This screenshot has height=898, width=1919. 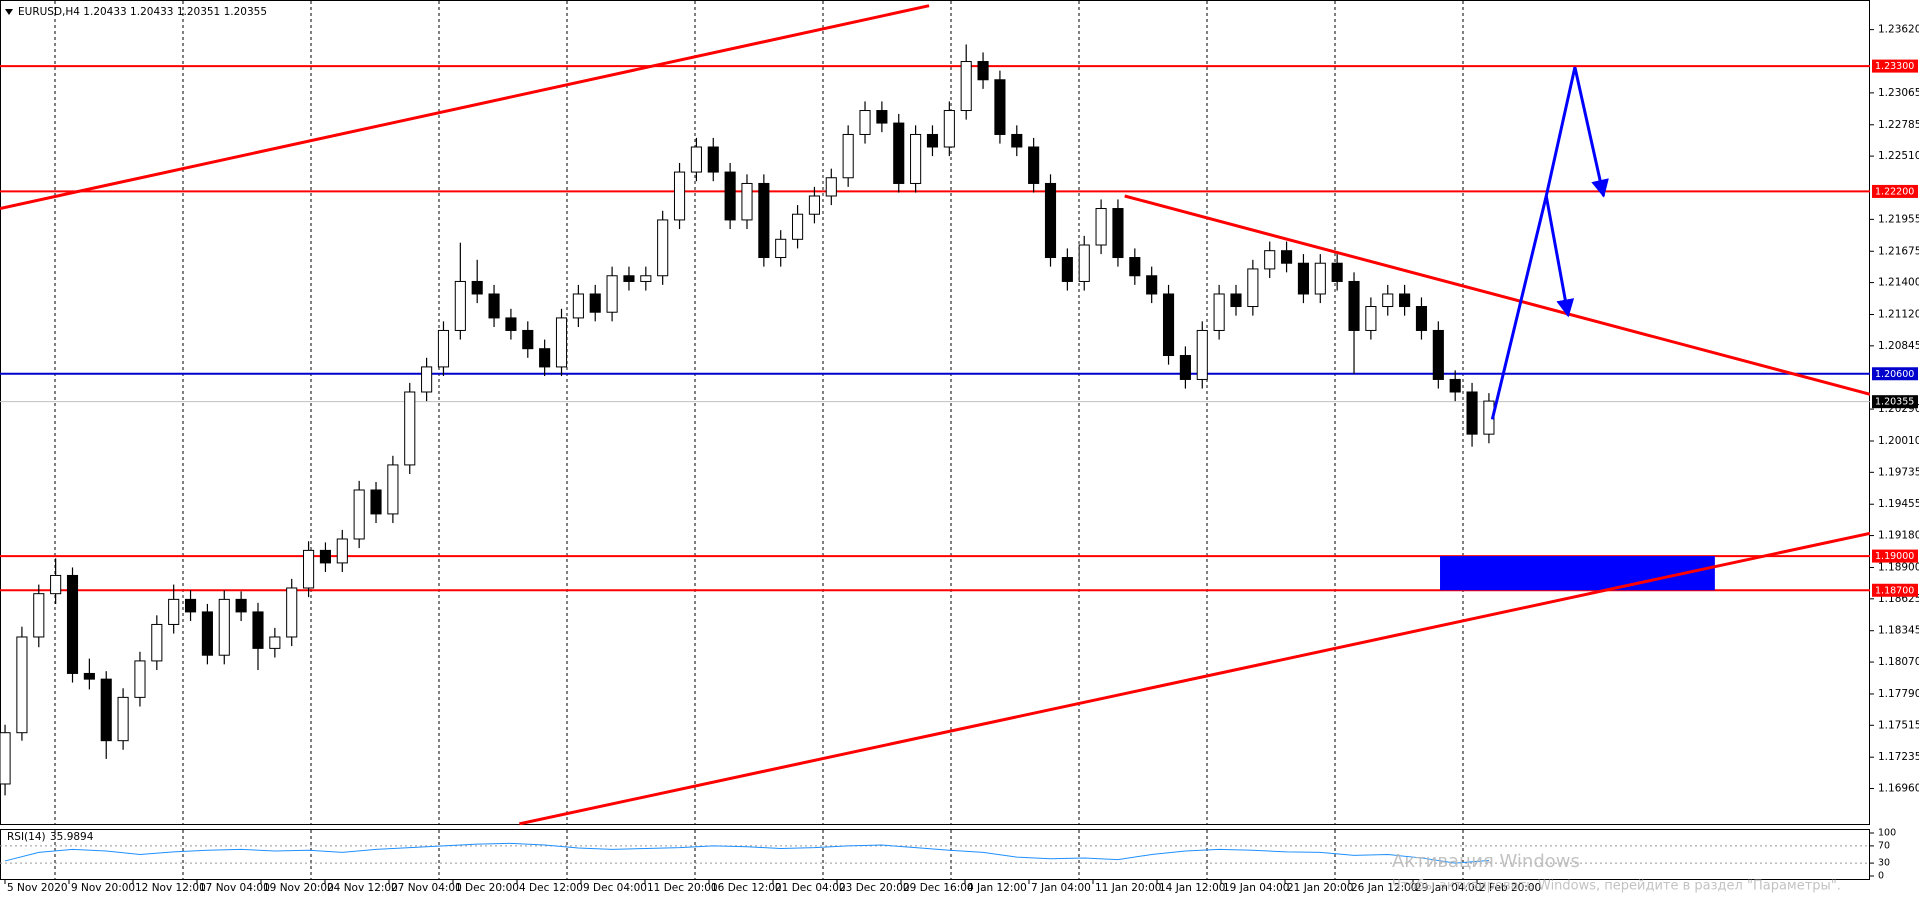 I want to click on watermark-title: Активация Windows, so click(x=1486, y=861).